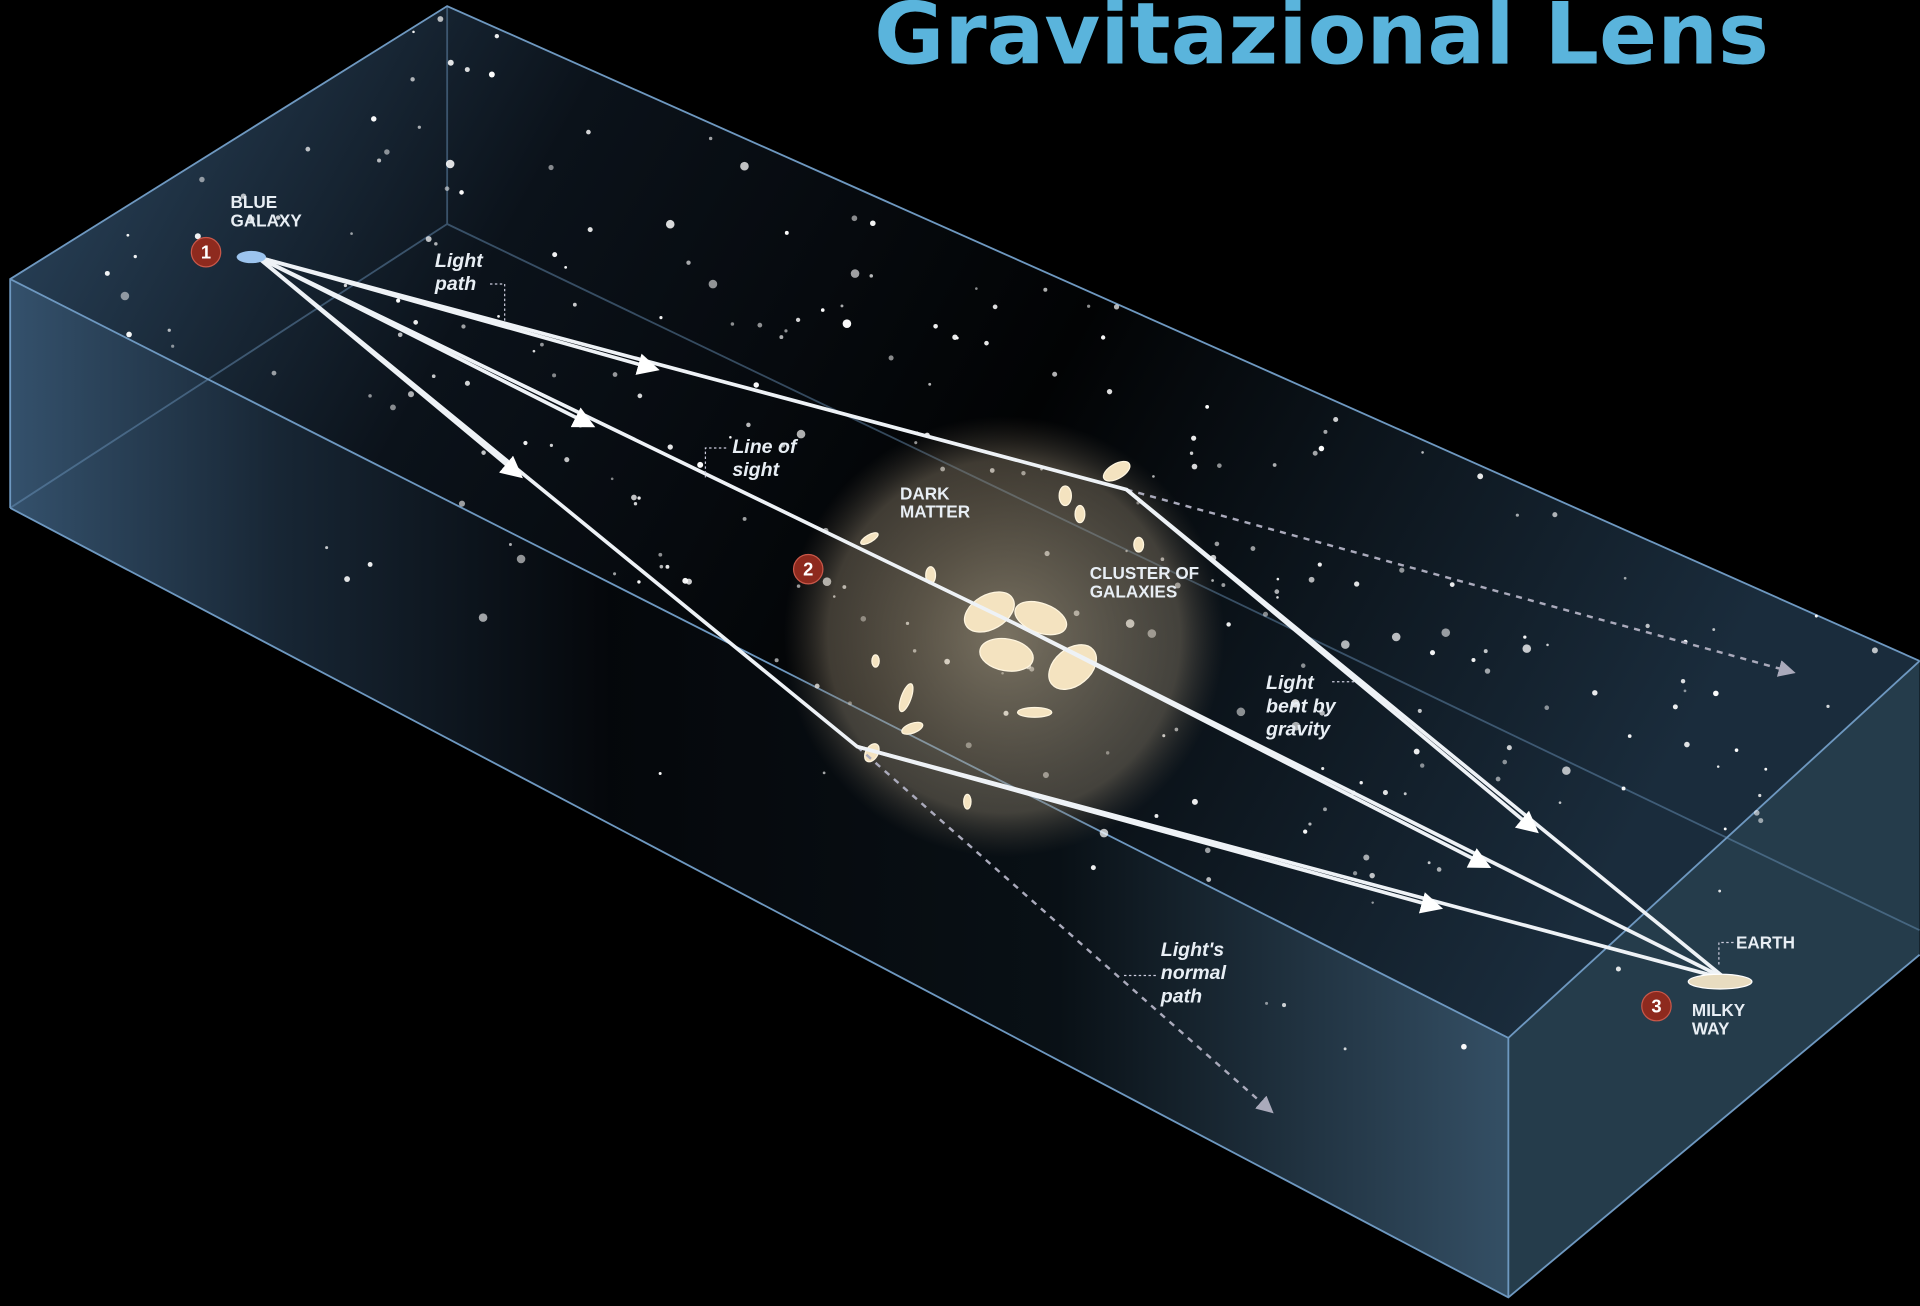  What do you see at coordinates (1301, 706) in the screenshot?
I see `label: bent by` at bounding box center [1301, 706].